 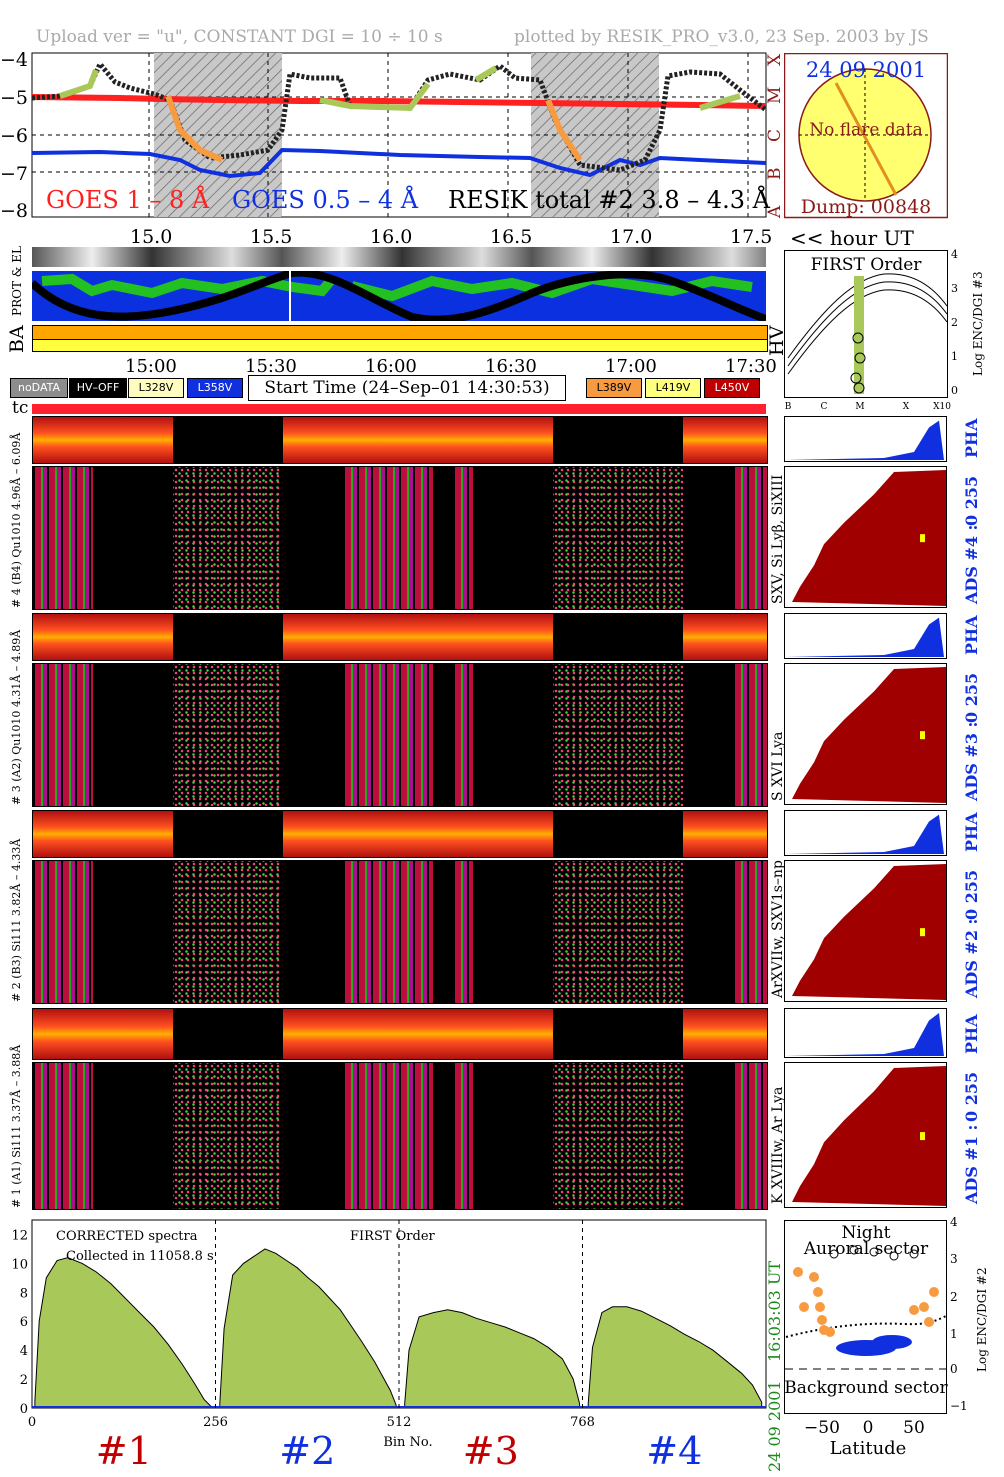 I want to click on sun-note: No flare data, so click(x=866, y=130).